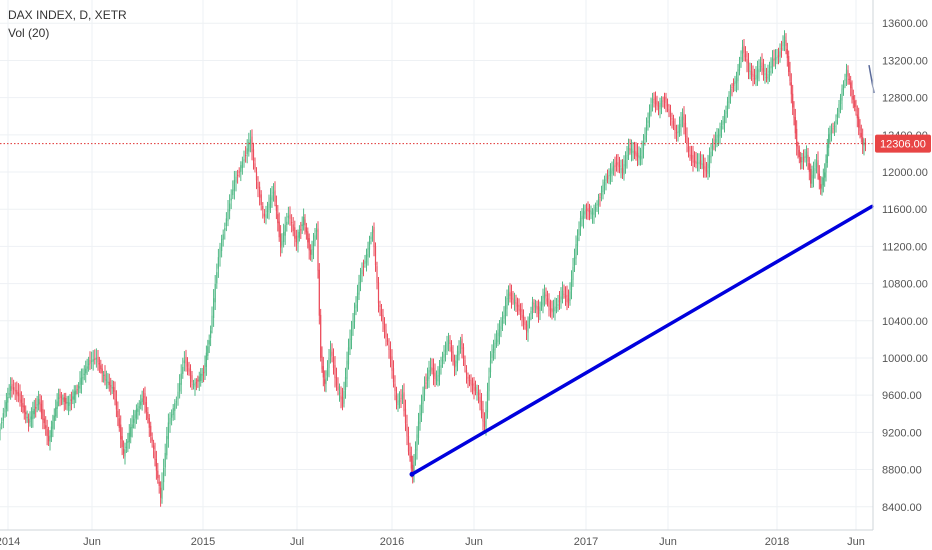 This screenshot has height=550, width=932. Describe the element at coordinates (432, 542) in the screenshot. I see `x-axis: 2014 Jun 2015 Jul 2016 Jun 2017 Jun 2018 Jun` at that location.